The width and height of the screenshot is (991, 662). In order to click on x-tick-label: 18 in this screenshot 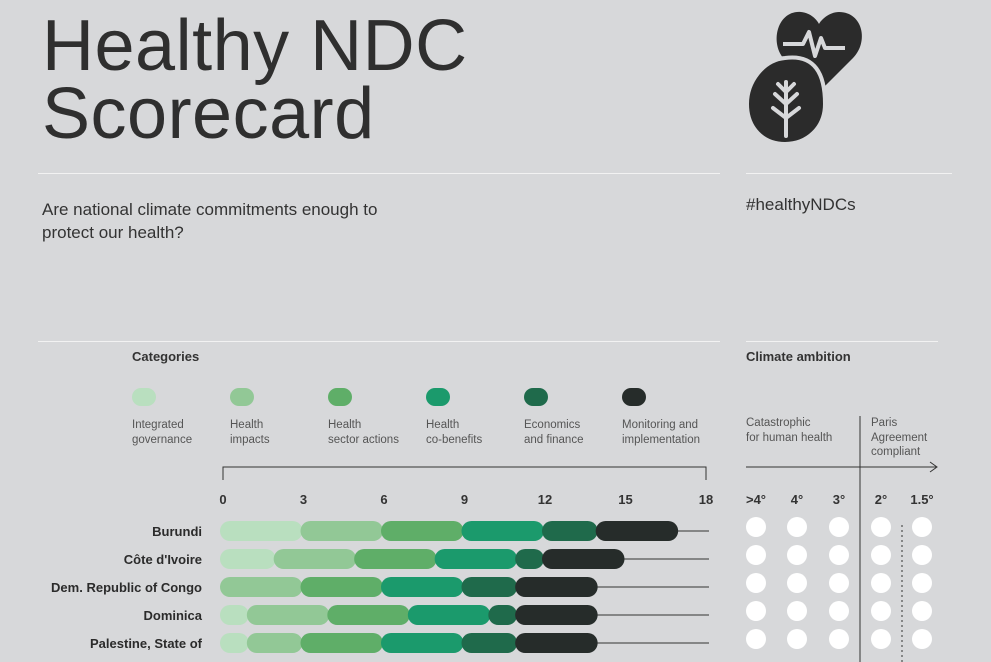, I will do `click(706, 499)`.